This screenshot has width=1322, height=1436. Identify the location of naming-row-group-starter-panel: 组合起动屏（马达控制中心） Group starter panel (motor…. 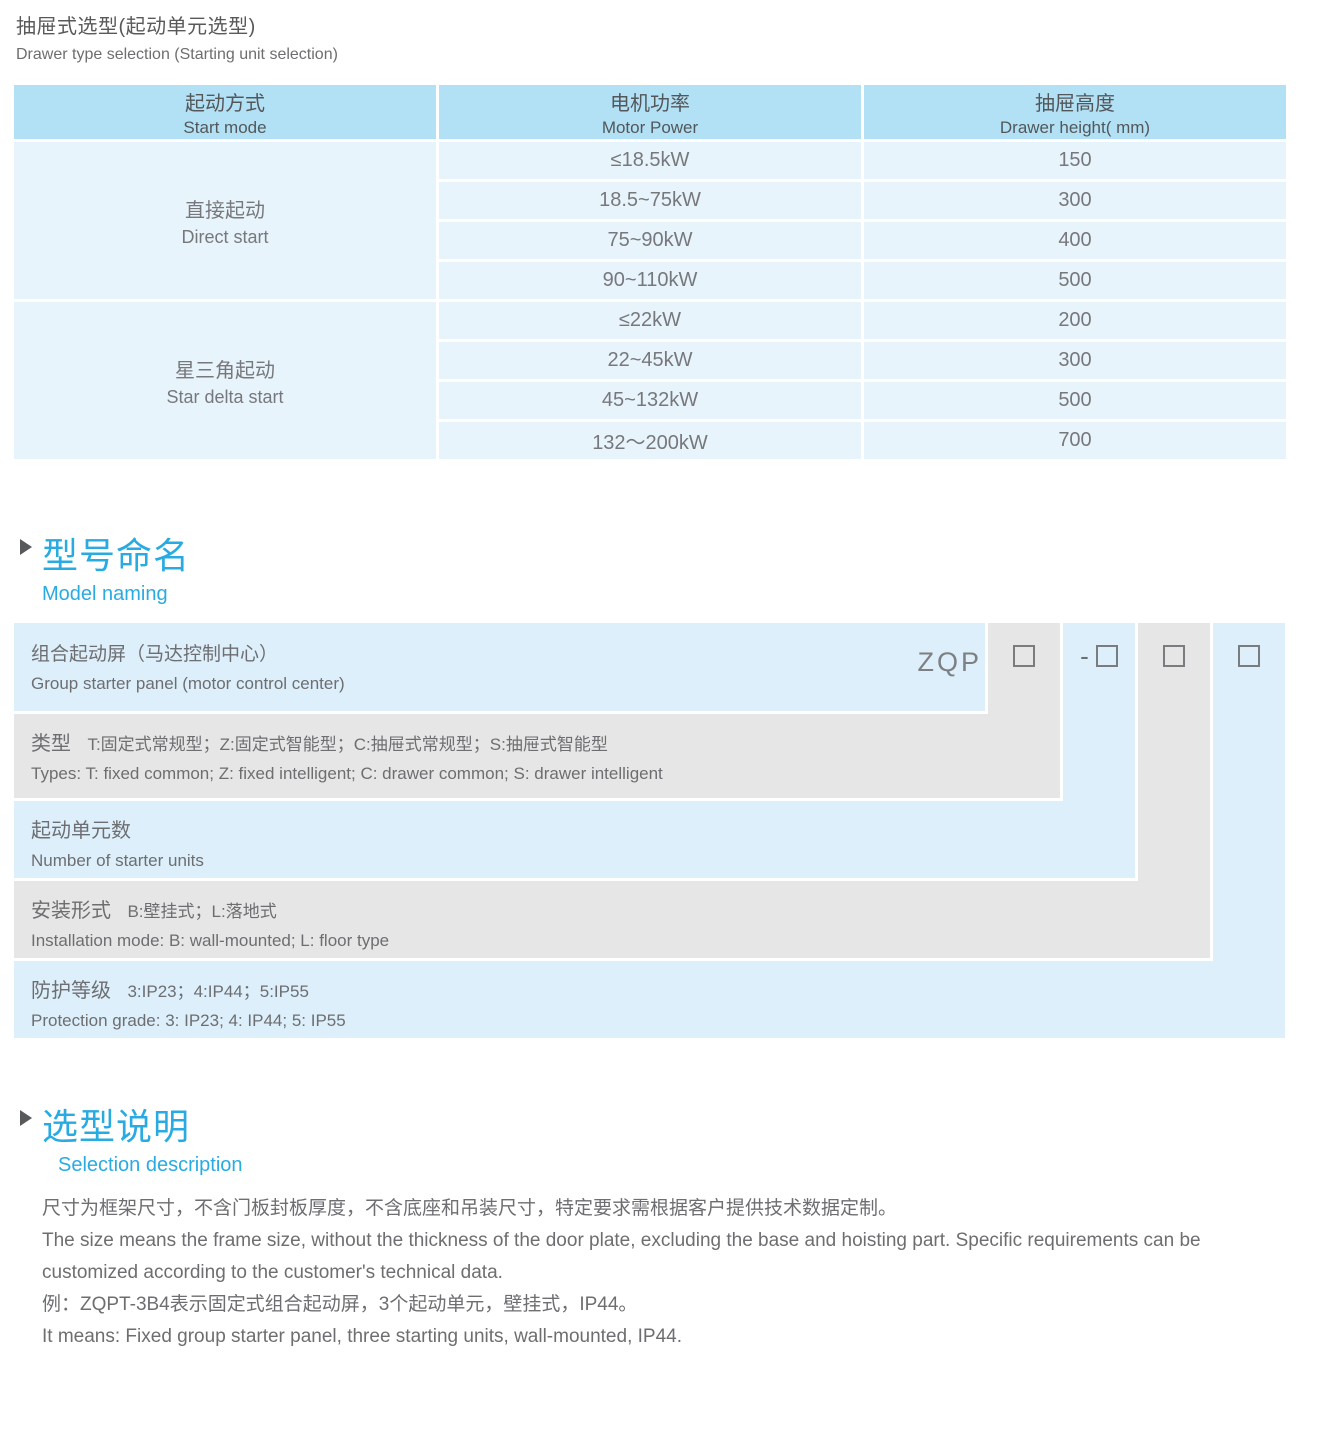
(499, 667).